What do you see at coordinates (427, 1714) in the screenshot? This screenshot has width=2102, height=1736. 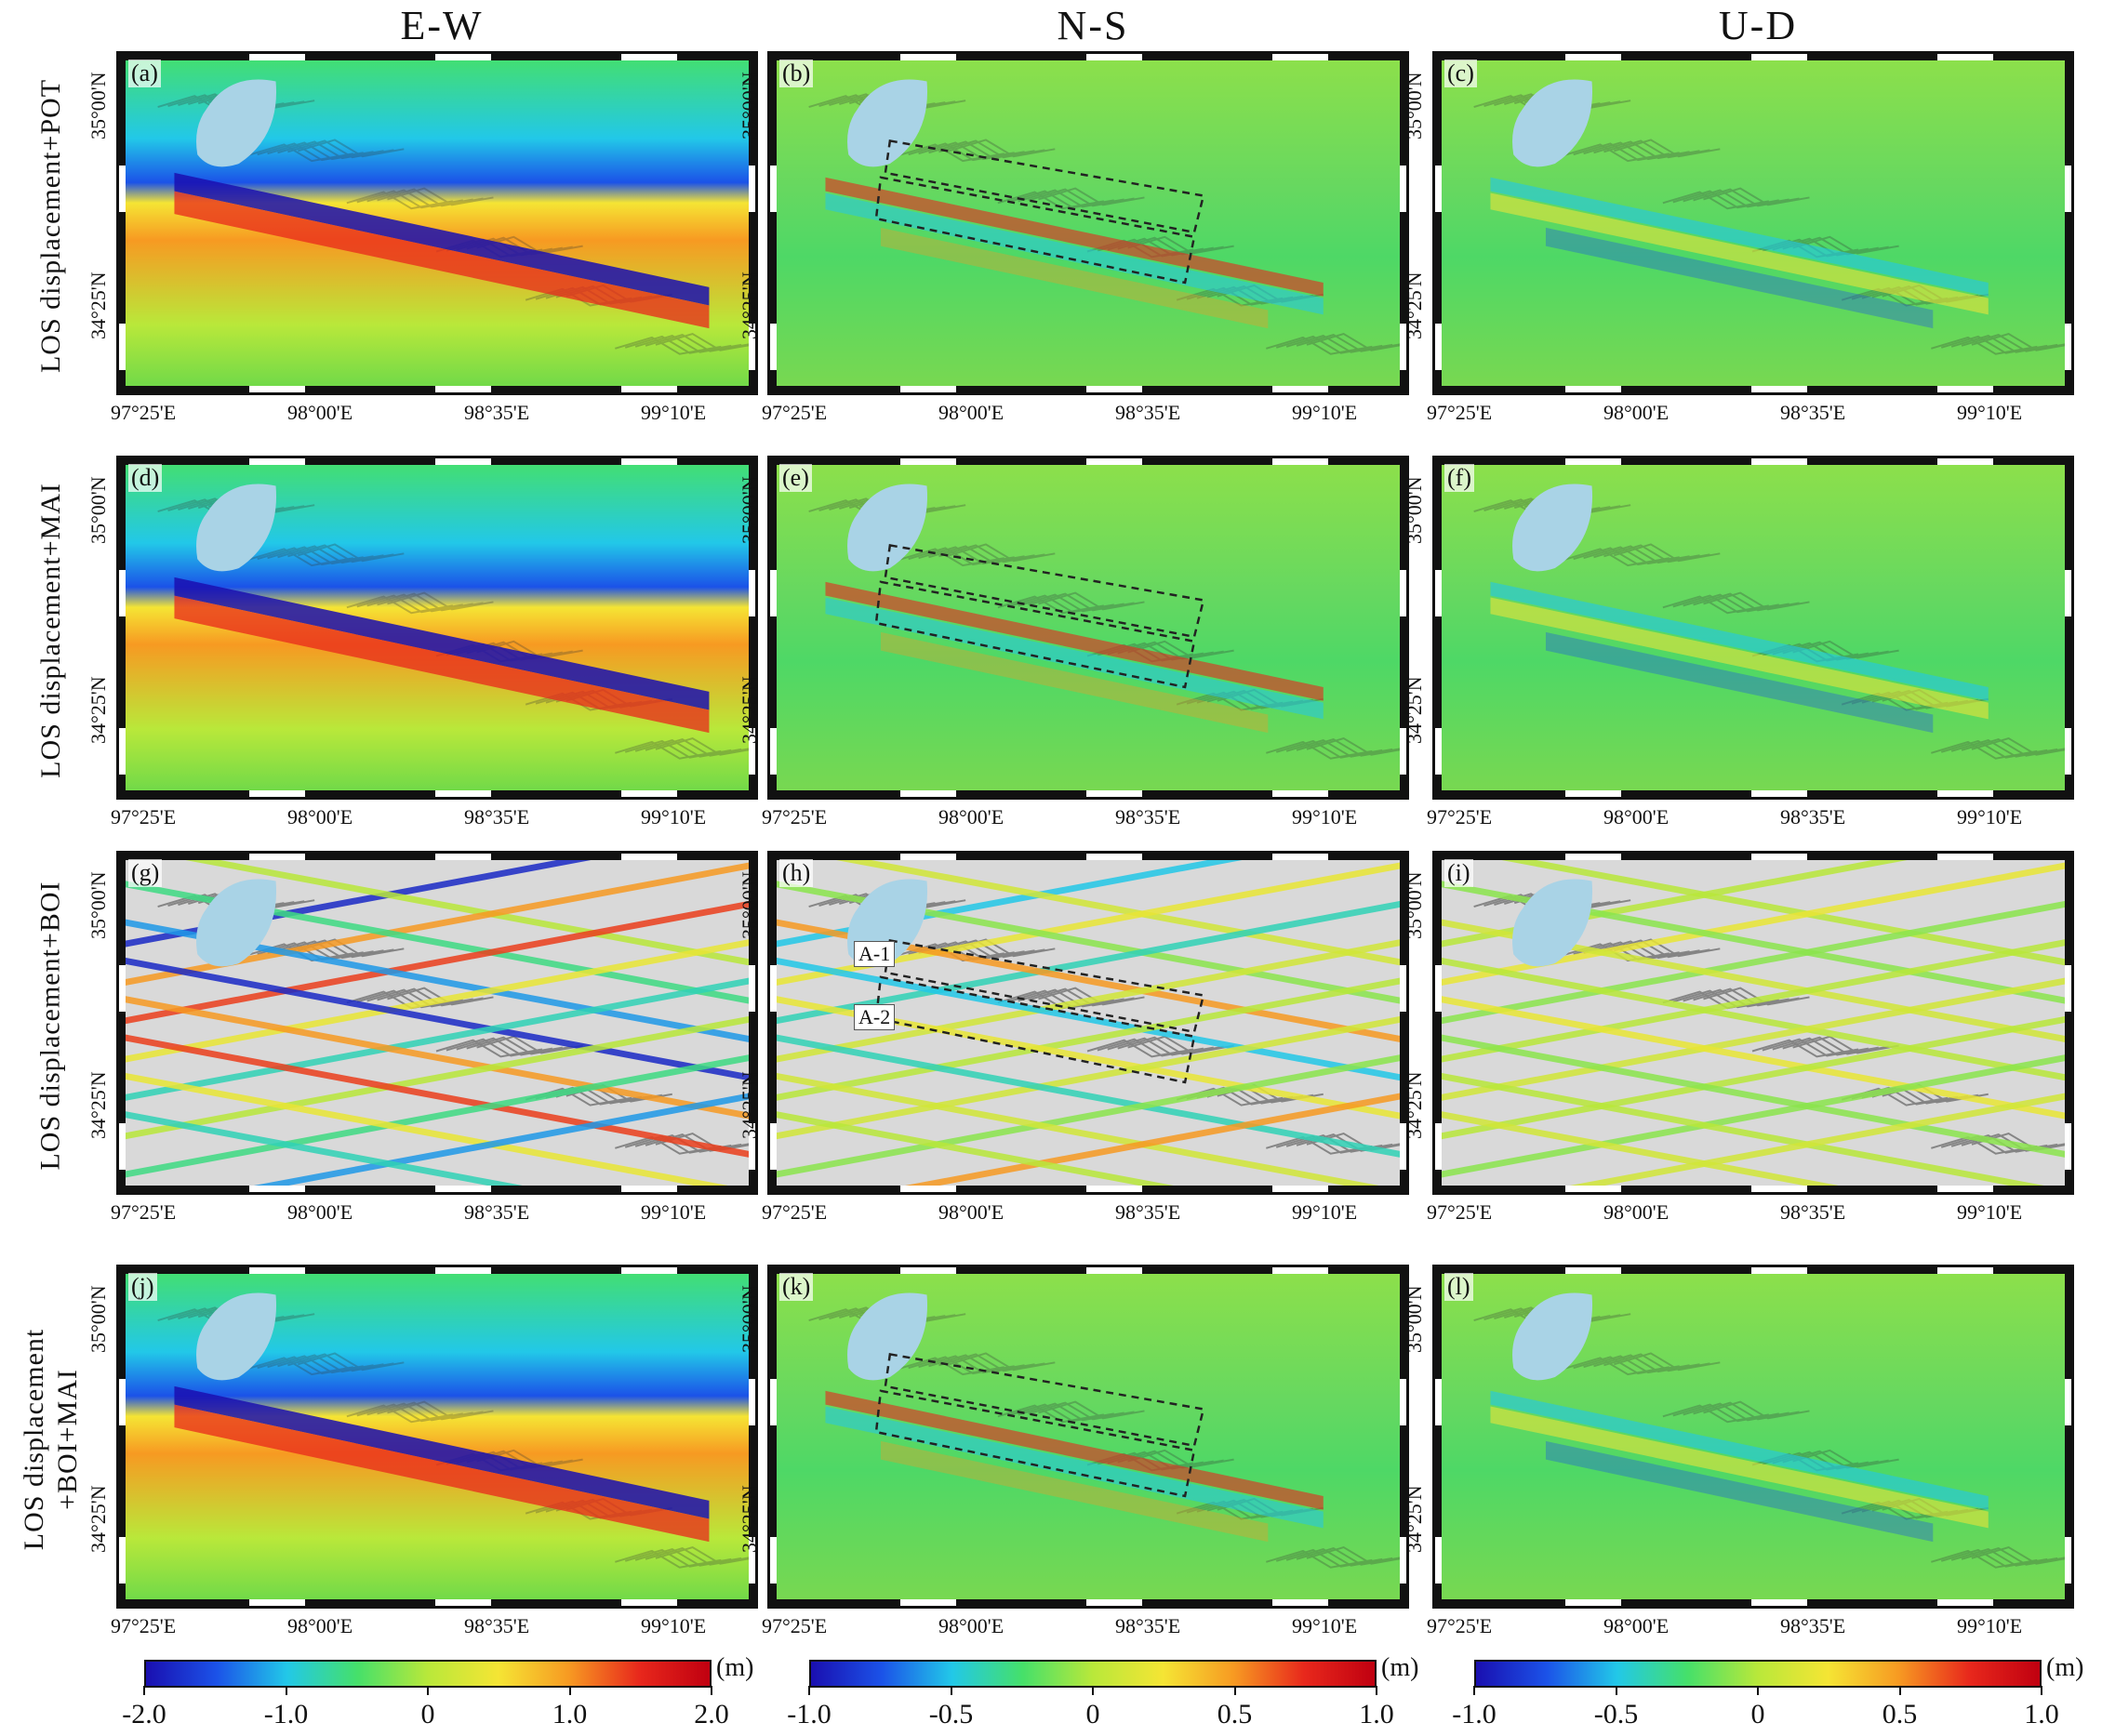 I see `colorbar-tick-label: 0` at bounding box center [427, 1714].